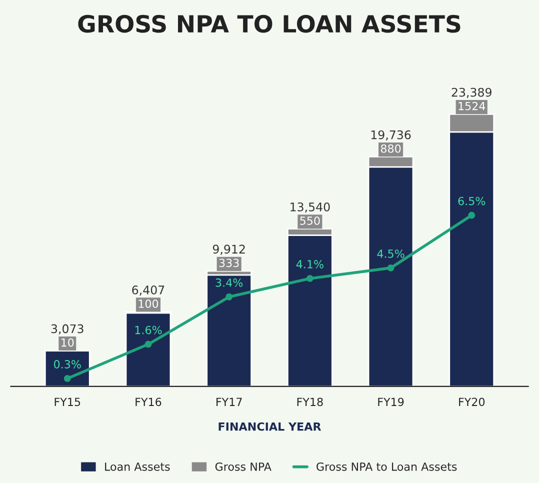  Describe the element at coordinates (390, 148) in the screenshot. I see `data-label: 880` at that location.